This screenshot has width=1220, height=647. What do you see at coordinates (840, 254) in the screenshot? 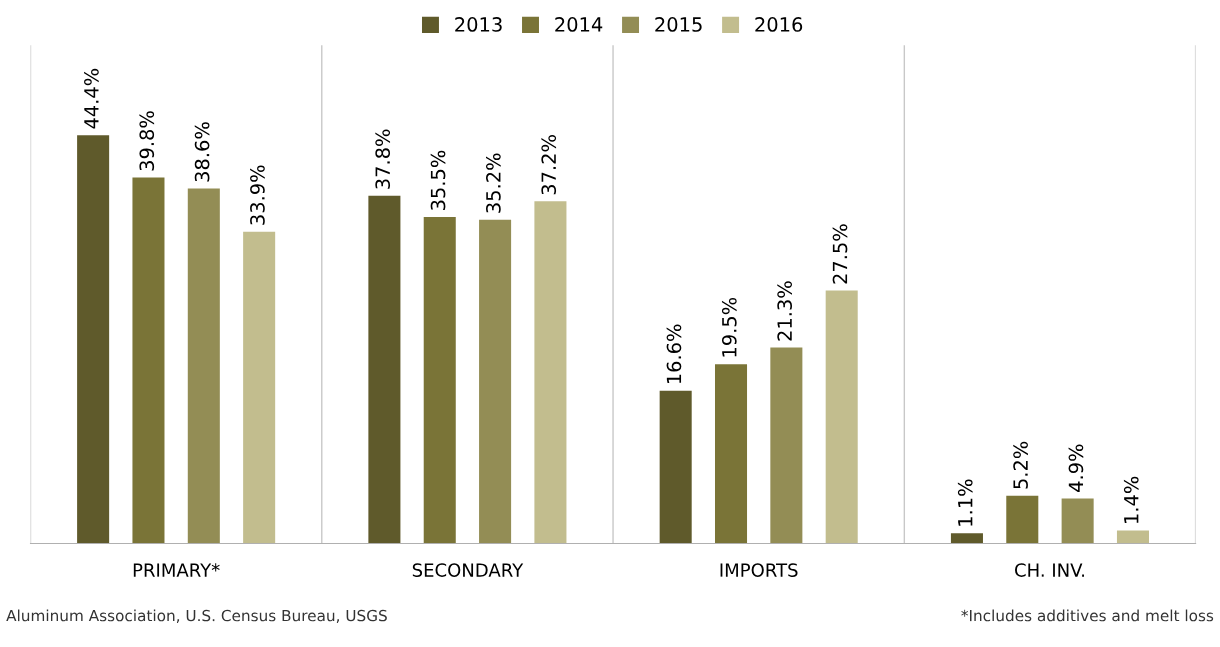
I see `data-label: 27.5%` at bounding box center [840, 254].